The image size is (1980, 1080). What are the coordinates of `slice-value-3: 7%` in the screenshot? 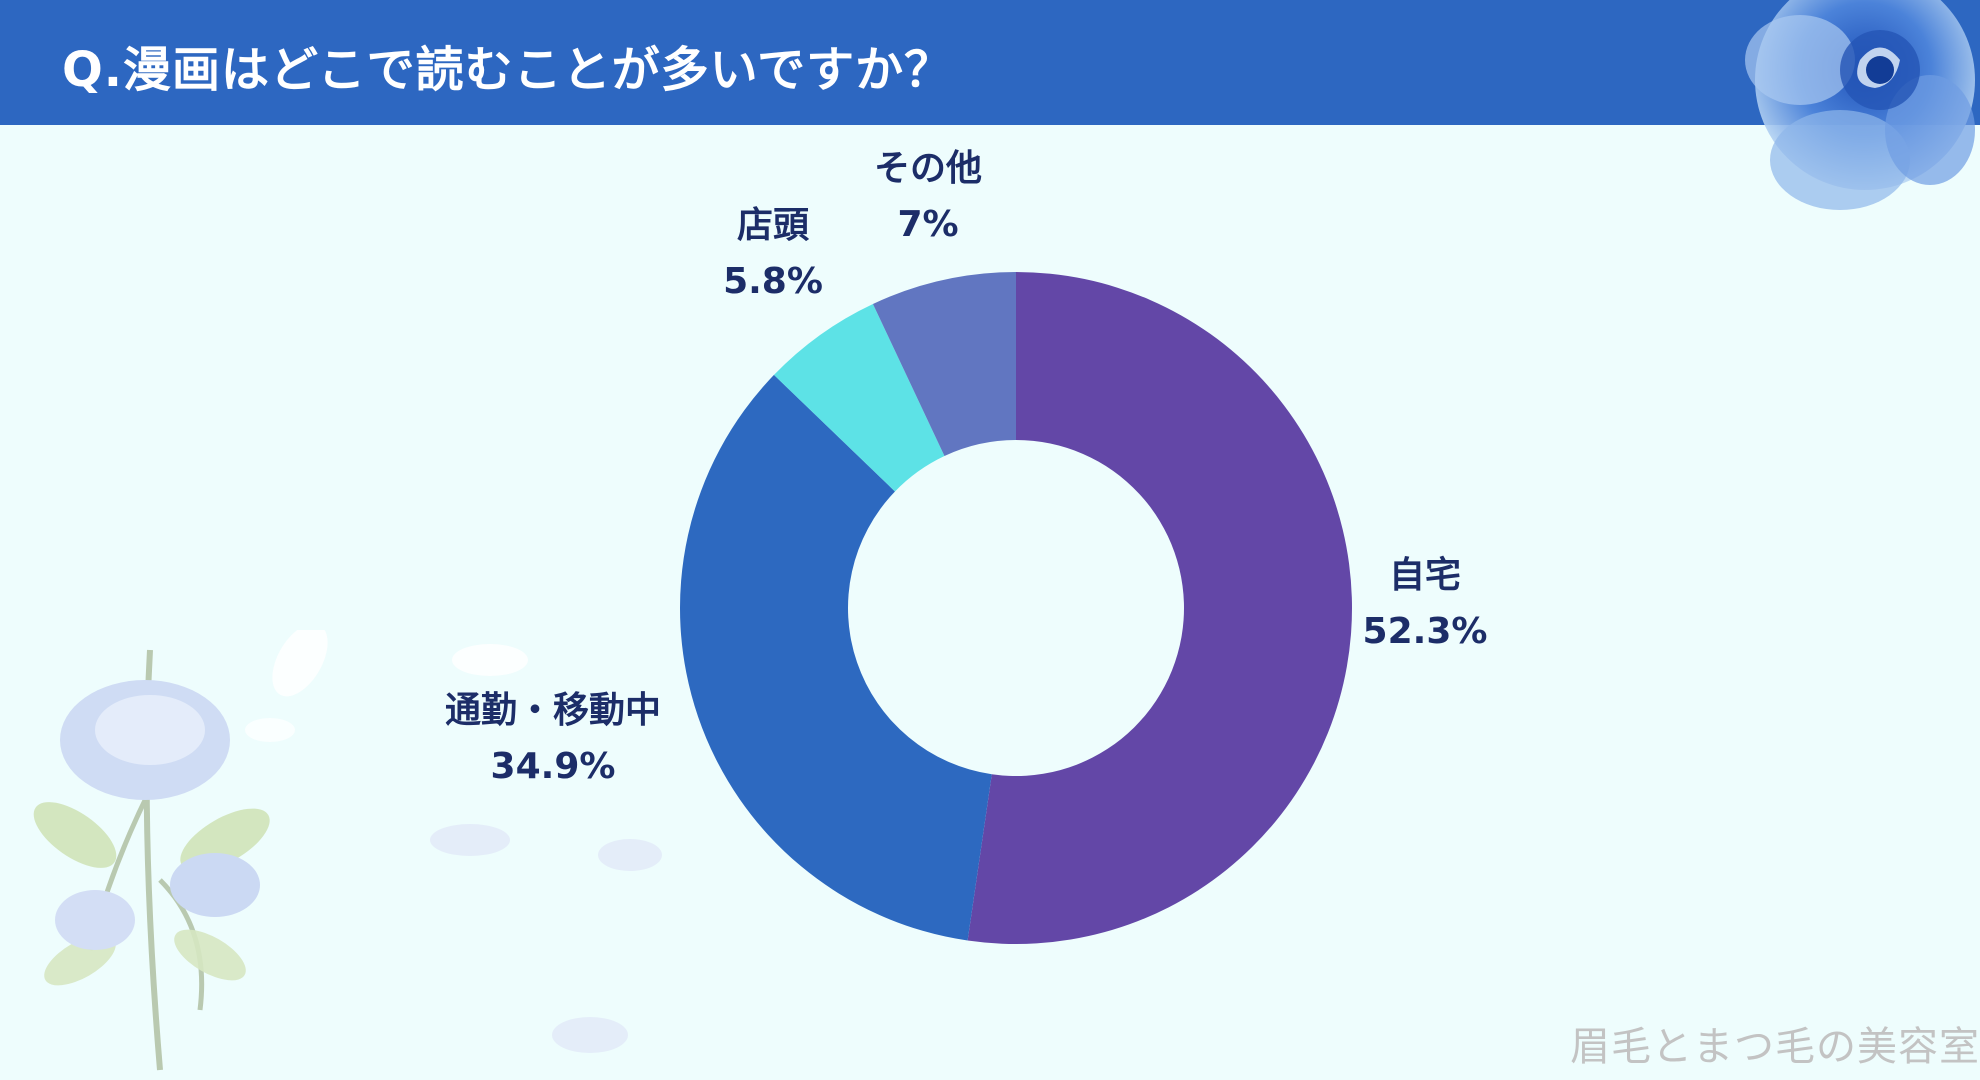 It's located at (927, 224).